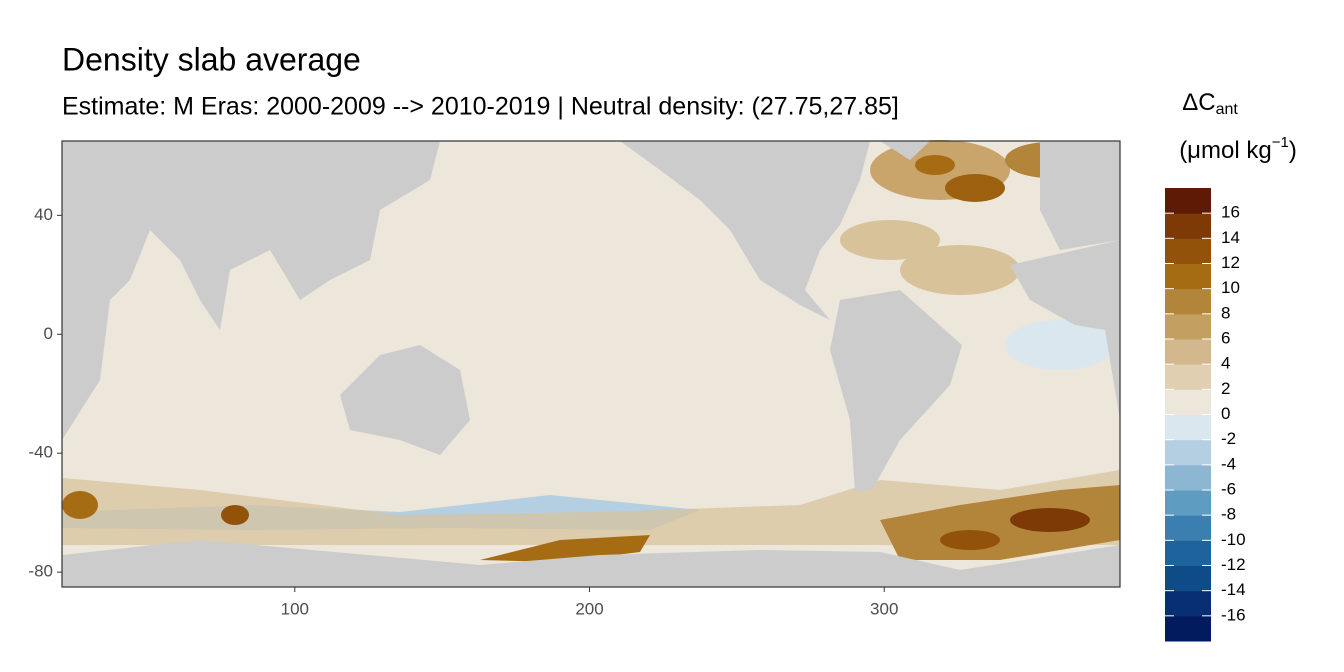  I want to click on legend-unit-text: (μmol kg, so click(1225, 150).